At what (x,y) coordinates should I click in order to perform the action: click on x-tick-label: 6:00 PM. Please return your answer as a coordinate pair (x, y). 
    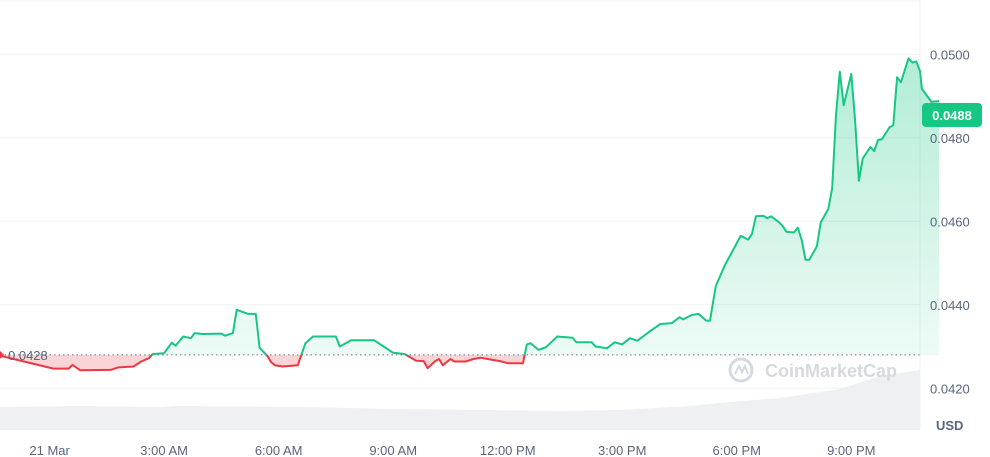
    Looking at the image, I should click on (737, 450).